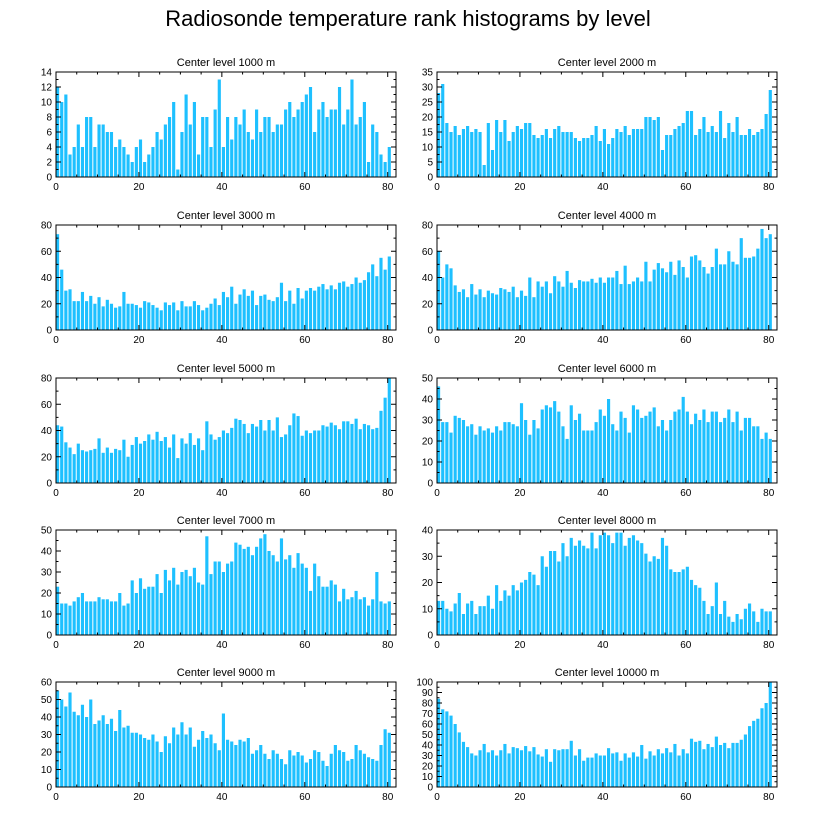  Describe the element at coordinates (49, 148) in the screenshot. I see `y-tick-label: 4` at that location.